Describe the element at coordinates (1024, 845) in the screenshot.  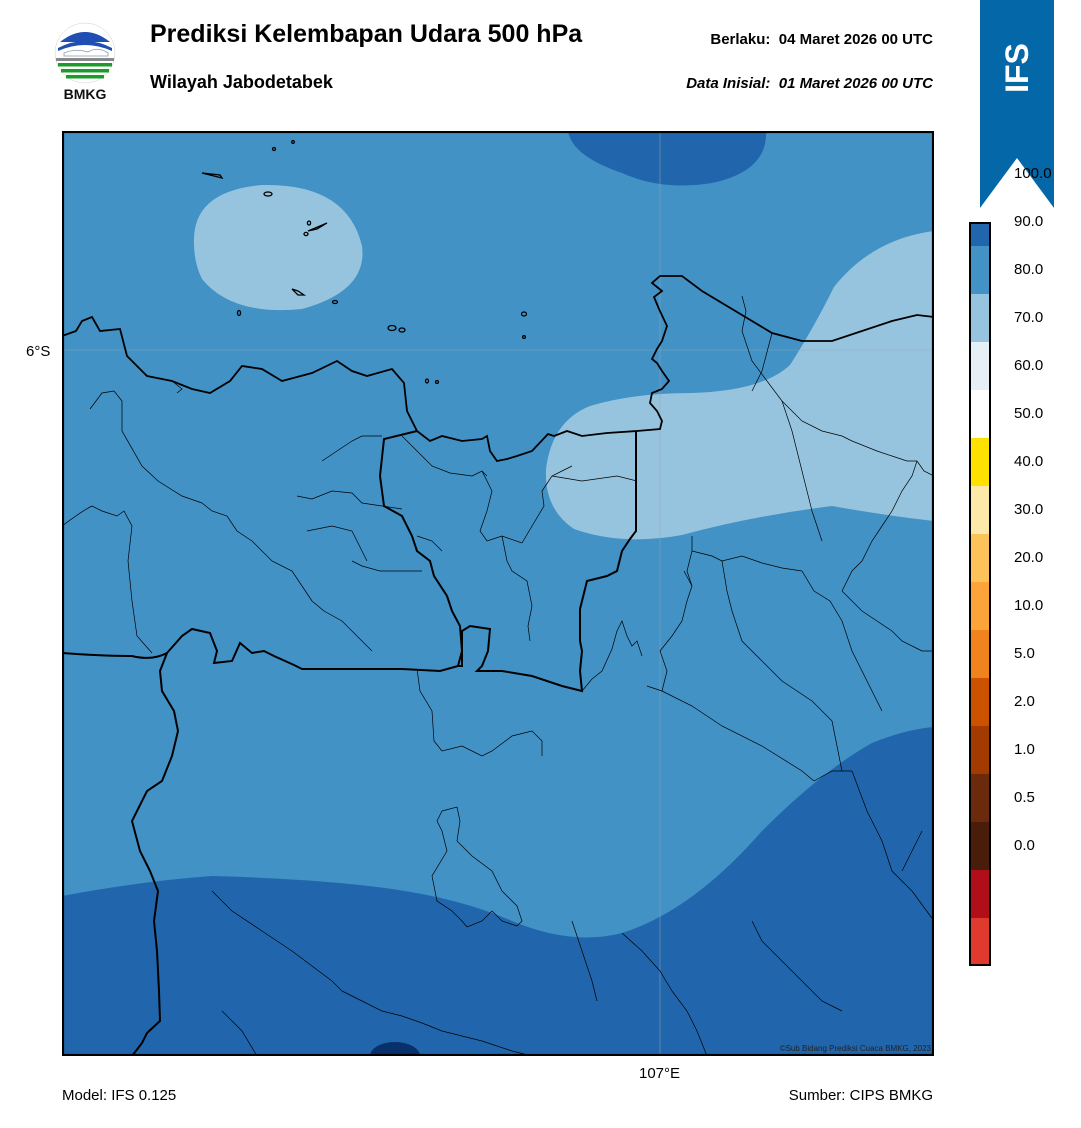
I see `colorbar-tick-label: 0.0` at that location.